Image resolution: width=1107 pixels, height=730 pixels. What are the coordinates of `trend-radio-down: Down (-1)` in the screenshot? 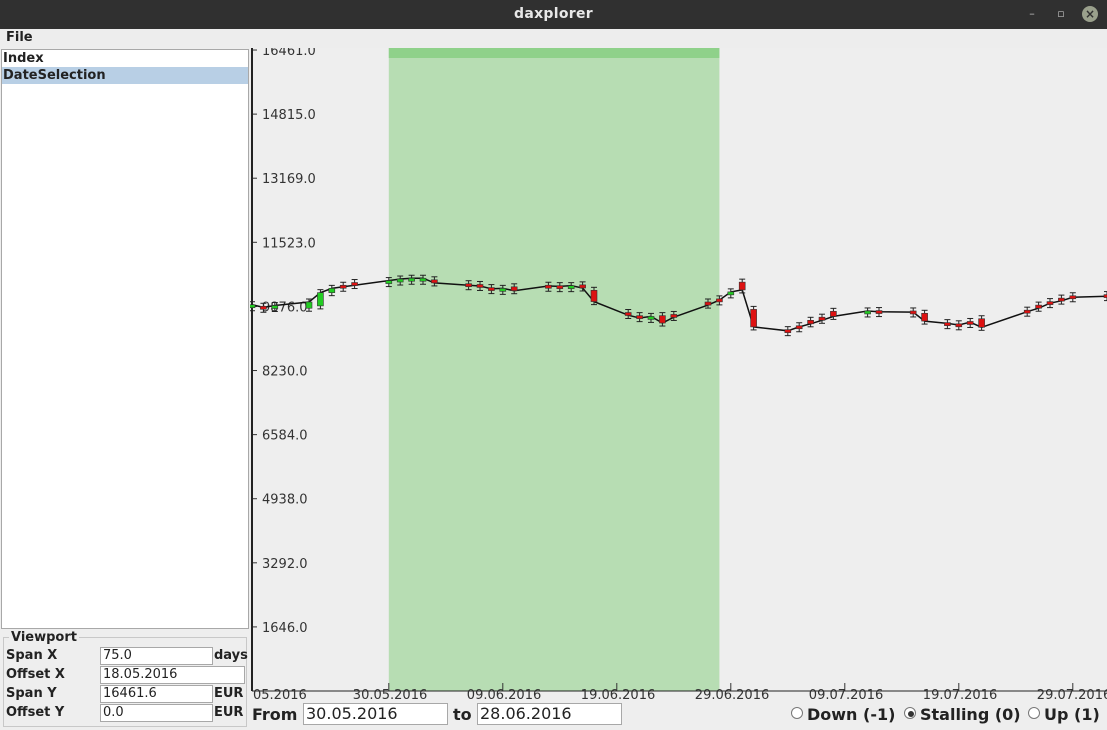 It's located at (843, 714).